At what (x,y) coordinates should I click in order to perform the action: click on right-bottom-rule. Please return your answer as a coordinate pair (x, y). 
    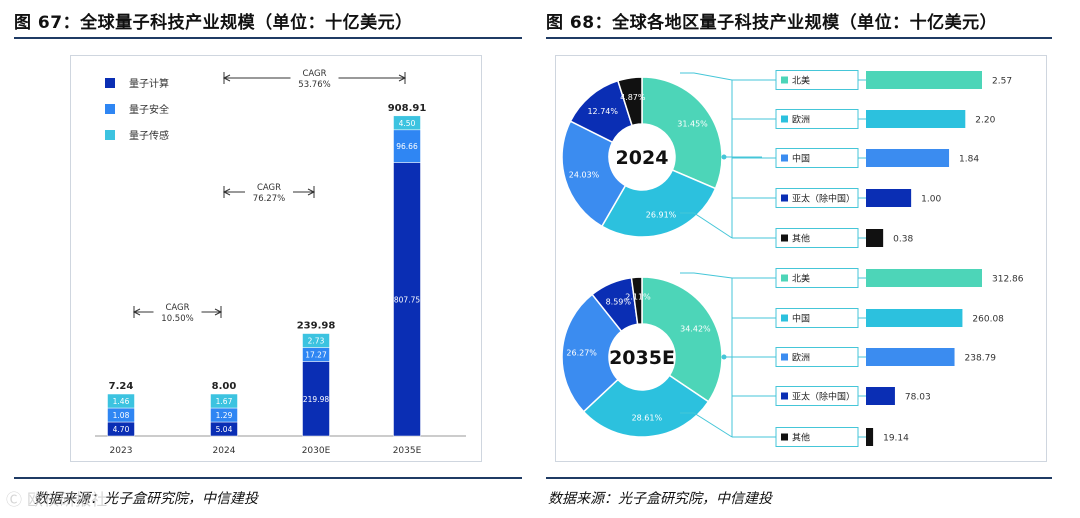
    Looking at the image, I should click on (799, 478).